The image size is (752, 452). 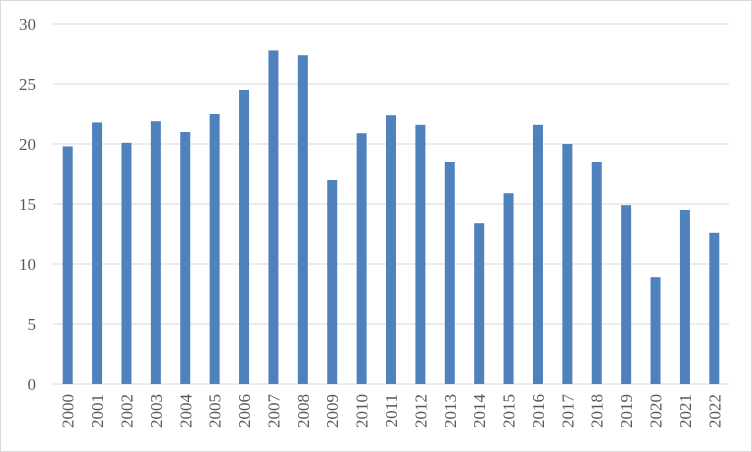 I want to click on x-tick-label: 2002, so click(x=126, y=411).